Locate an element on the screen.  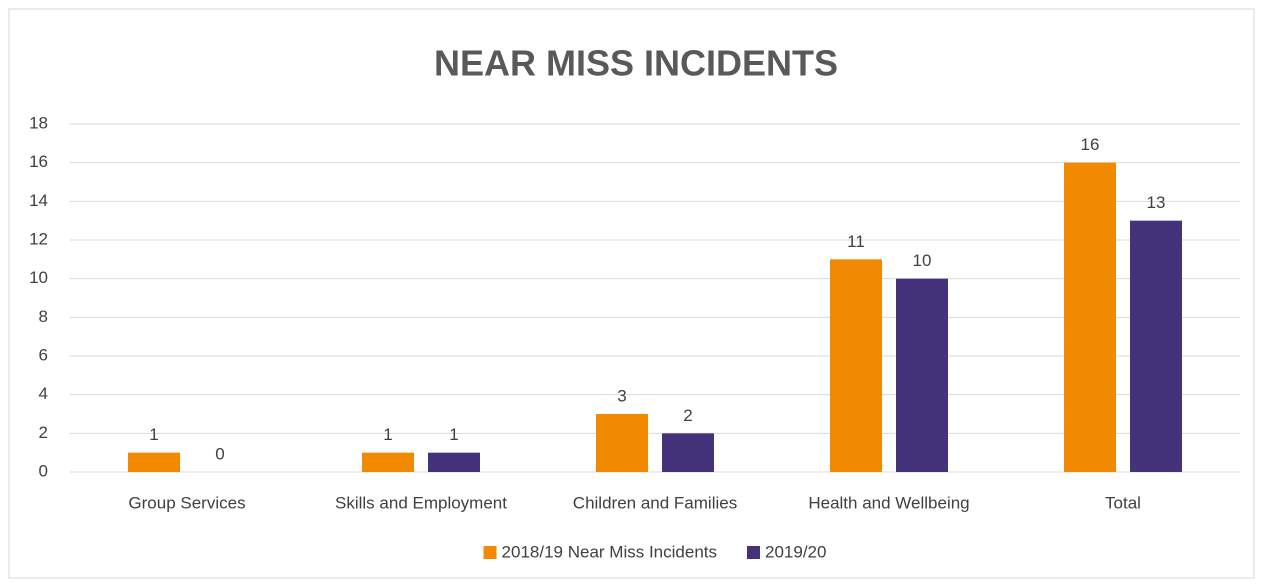
y-tick-label: 4 is located at coordinates (43, 393).